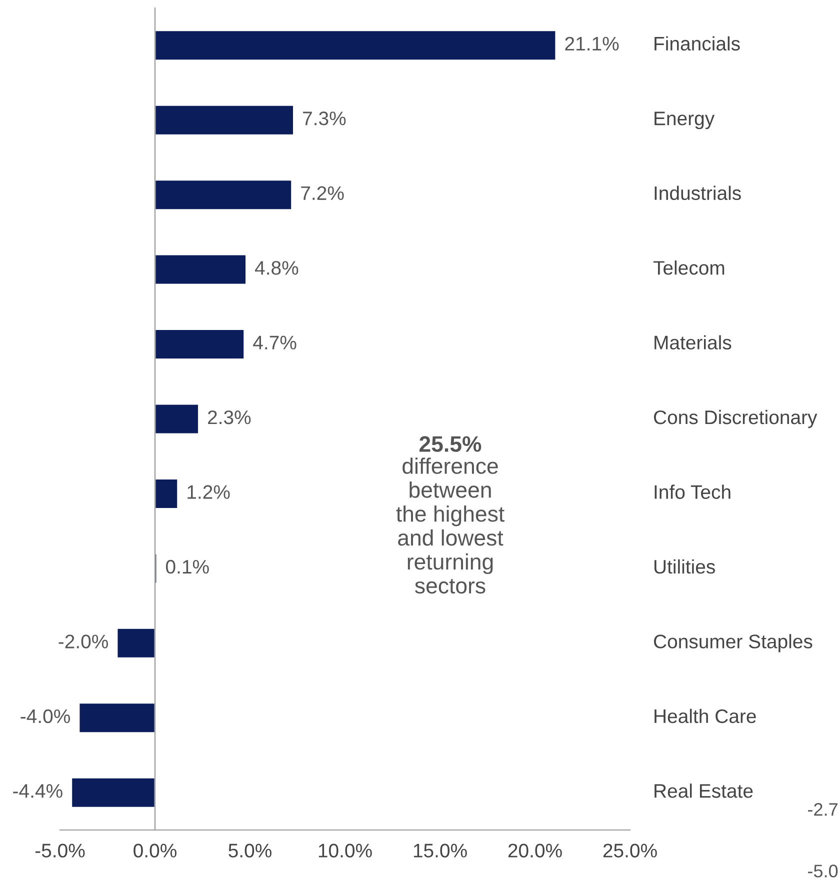 This screenshot has height=880, width=840. What do you see at coordinates (733, 643) in the screenshot?
I see `y-tick-label: Consumer Staples` at bounding box center [733, 643].